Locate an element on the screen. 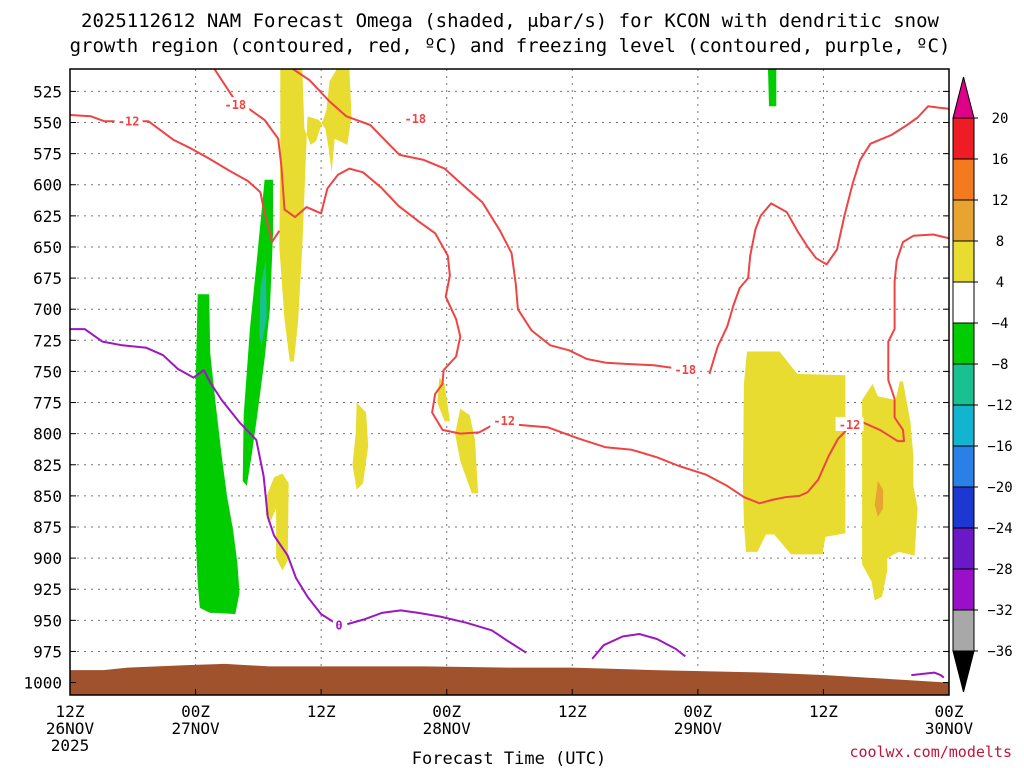 This screenshot has width=1024, height=768. colorbar-label: −32 is located at coordinates (999, 611).